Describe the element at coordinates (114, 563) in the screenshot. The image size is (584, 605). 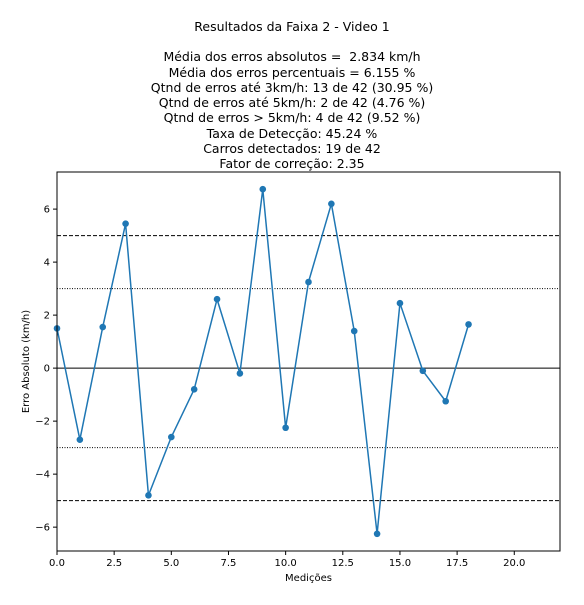
I see `x-tick-label: 2.5` at that location.